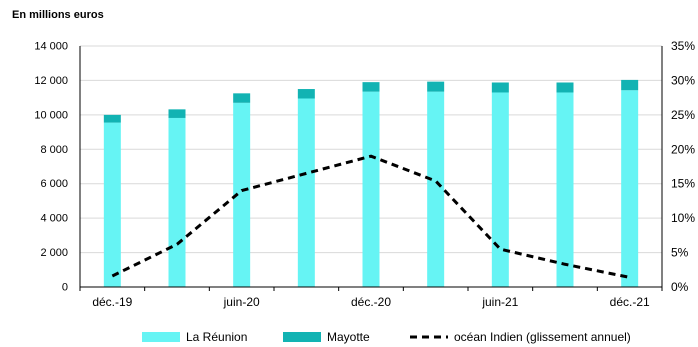 The width and height of the screenshot is (698, 347). What do you see at coordinates (683, 149) in the screenshot?
I see `y-right-tick-label: 20%` at bounding box center [683, 149].